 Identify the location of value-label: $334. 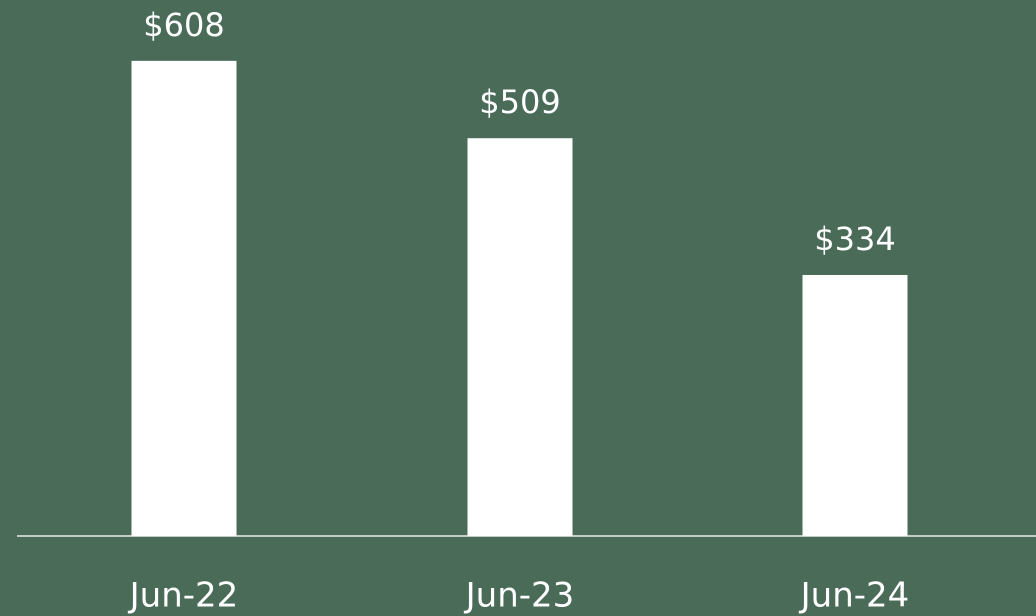
(854, 239).